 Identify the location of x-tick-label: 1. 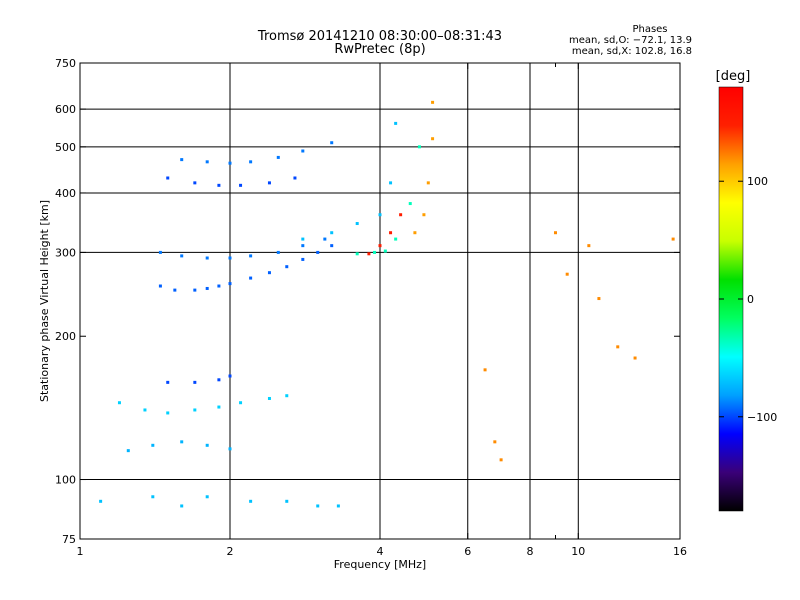
(80, 551).